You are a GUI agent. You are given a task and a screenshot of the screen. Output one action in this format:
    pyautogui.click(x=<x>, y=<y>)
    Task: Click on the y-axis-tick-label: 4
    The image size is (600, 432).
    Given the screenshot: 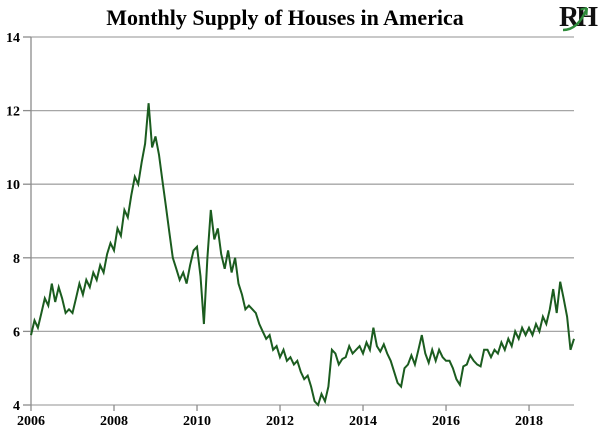 What is the action you would take?
    pyautogui.click(x=16, y=406)
    